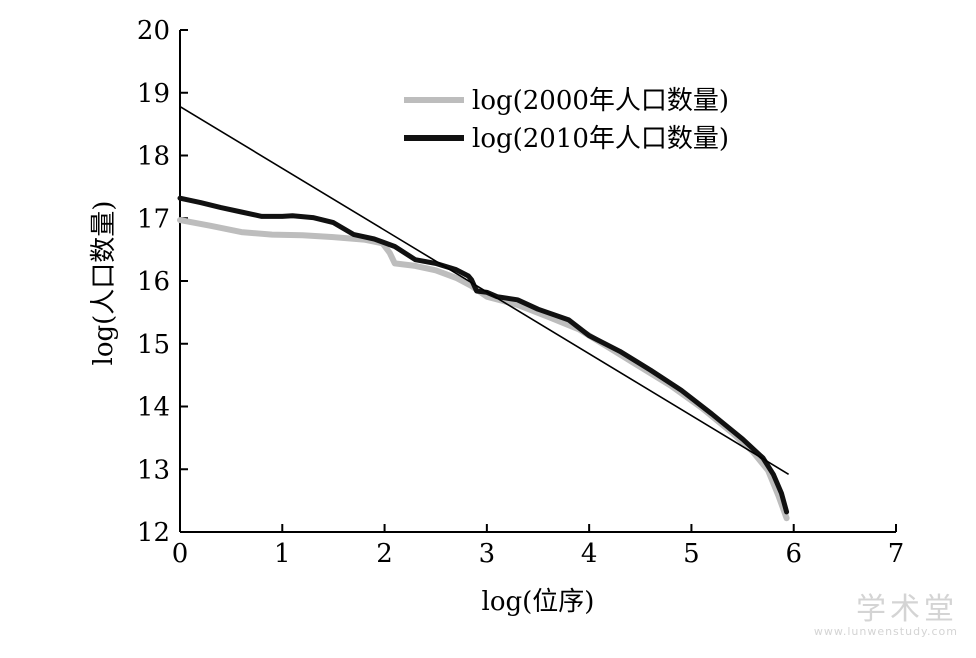 This screenshot has height=658, width=976. What do you see at coordinates (600, 101) in the screenshot?
I see `legend-label-2000: log(2000年人口数量)` at bounding box center [600, 101].